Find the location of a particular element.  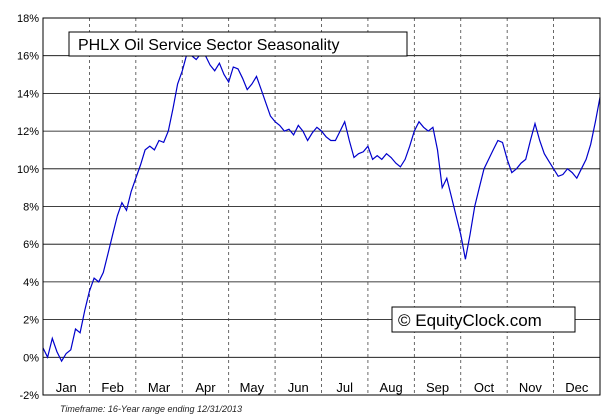

y-axis-ticks: 18% 16% 14% 12% 10% 8% 6% 4% 2% 0% -2% is located at coordinates (28, 207).